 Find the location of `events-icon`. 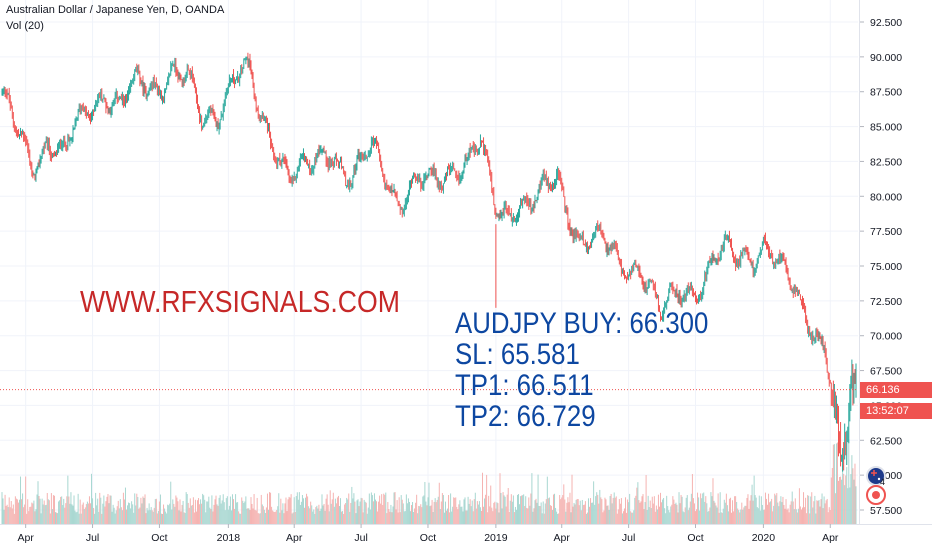

events-icon is located at coordinates (876, 495).